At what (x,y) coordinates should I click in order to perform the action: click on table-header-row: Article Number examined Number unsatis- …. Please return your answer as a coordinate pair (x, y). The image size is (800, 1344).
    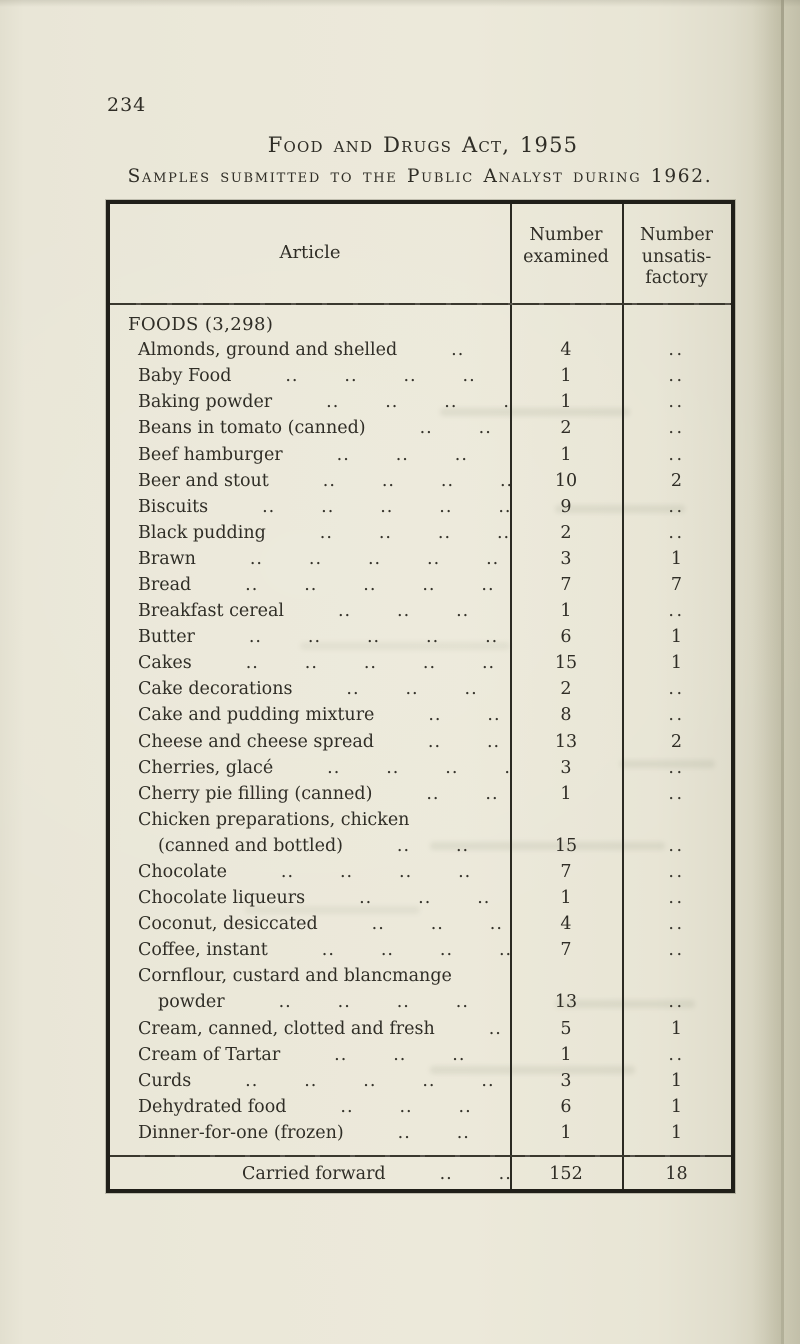
    Looking at the image, I should click on (420, 253).